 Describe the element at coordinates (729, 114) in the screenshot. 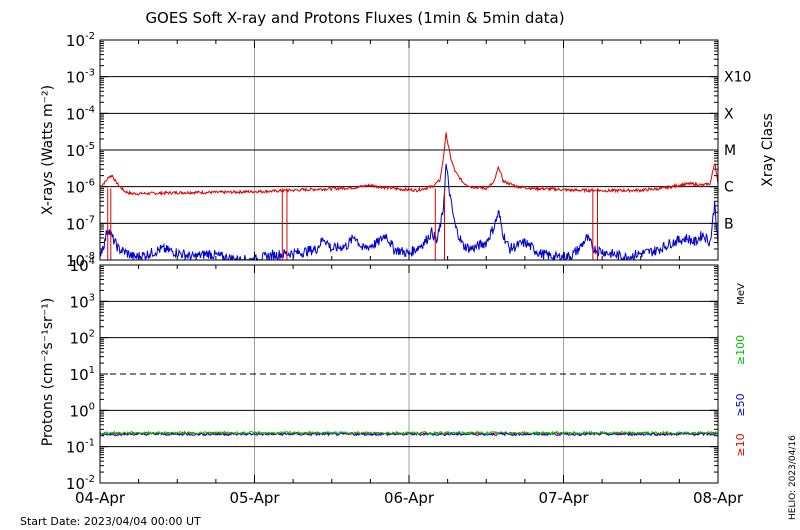

I see `xray-class-label: X` at that location.